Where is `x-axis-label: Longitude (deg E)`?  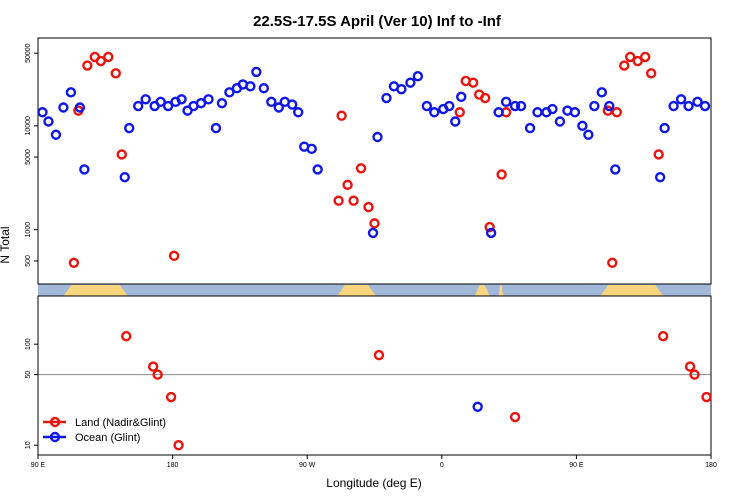
x-axis-label: Longitude (deg E) is located at coordinates (373, 483).